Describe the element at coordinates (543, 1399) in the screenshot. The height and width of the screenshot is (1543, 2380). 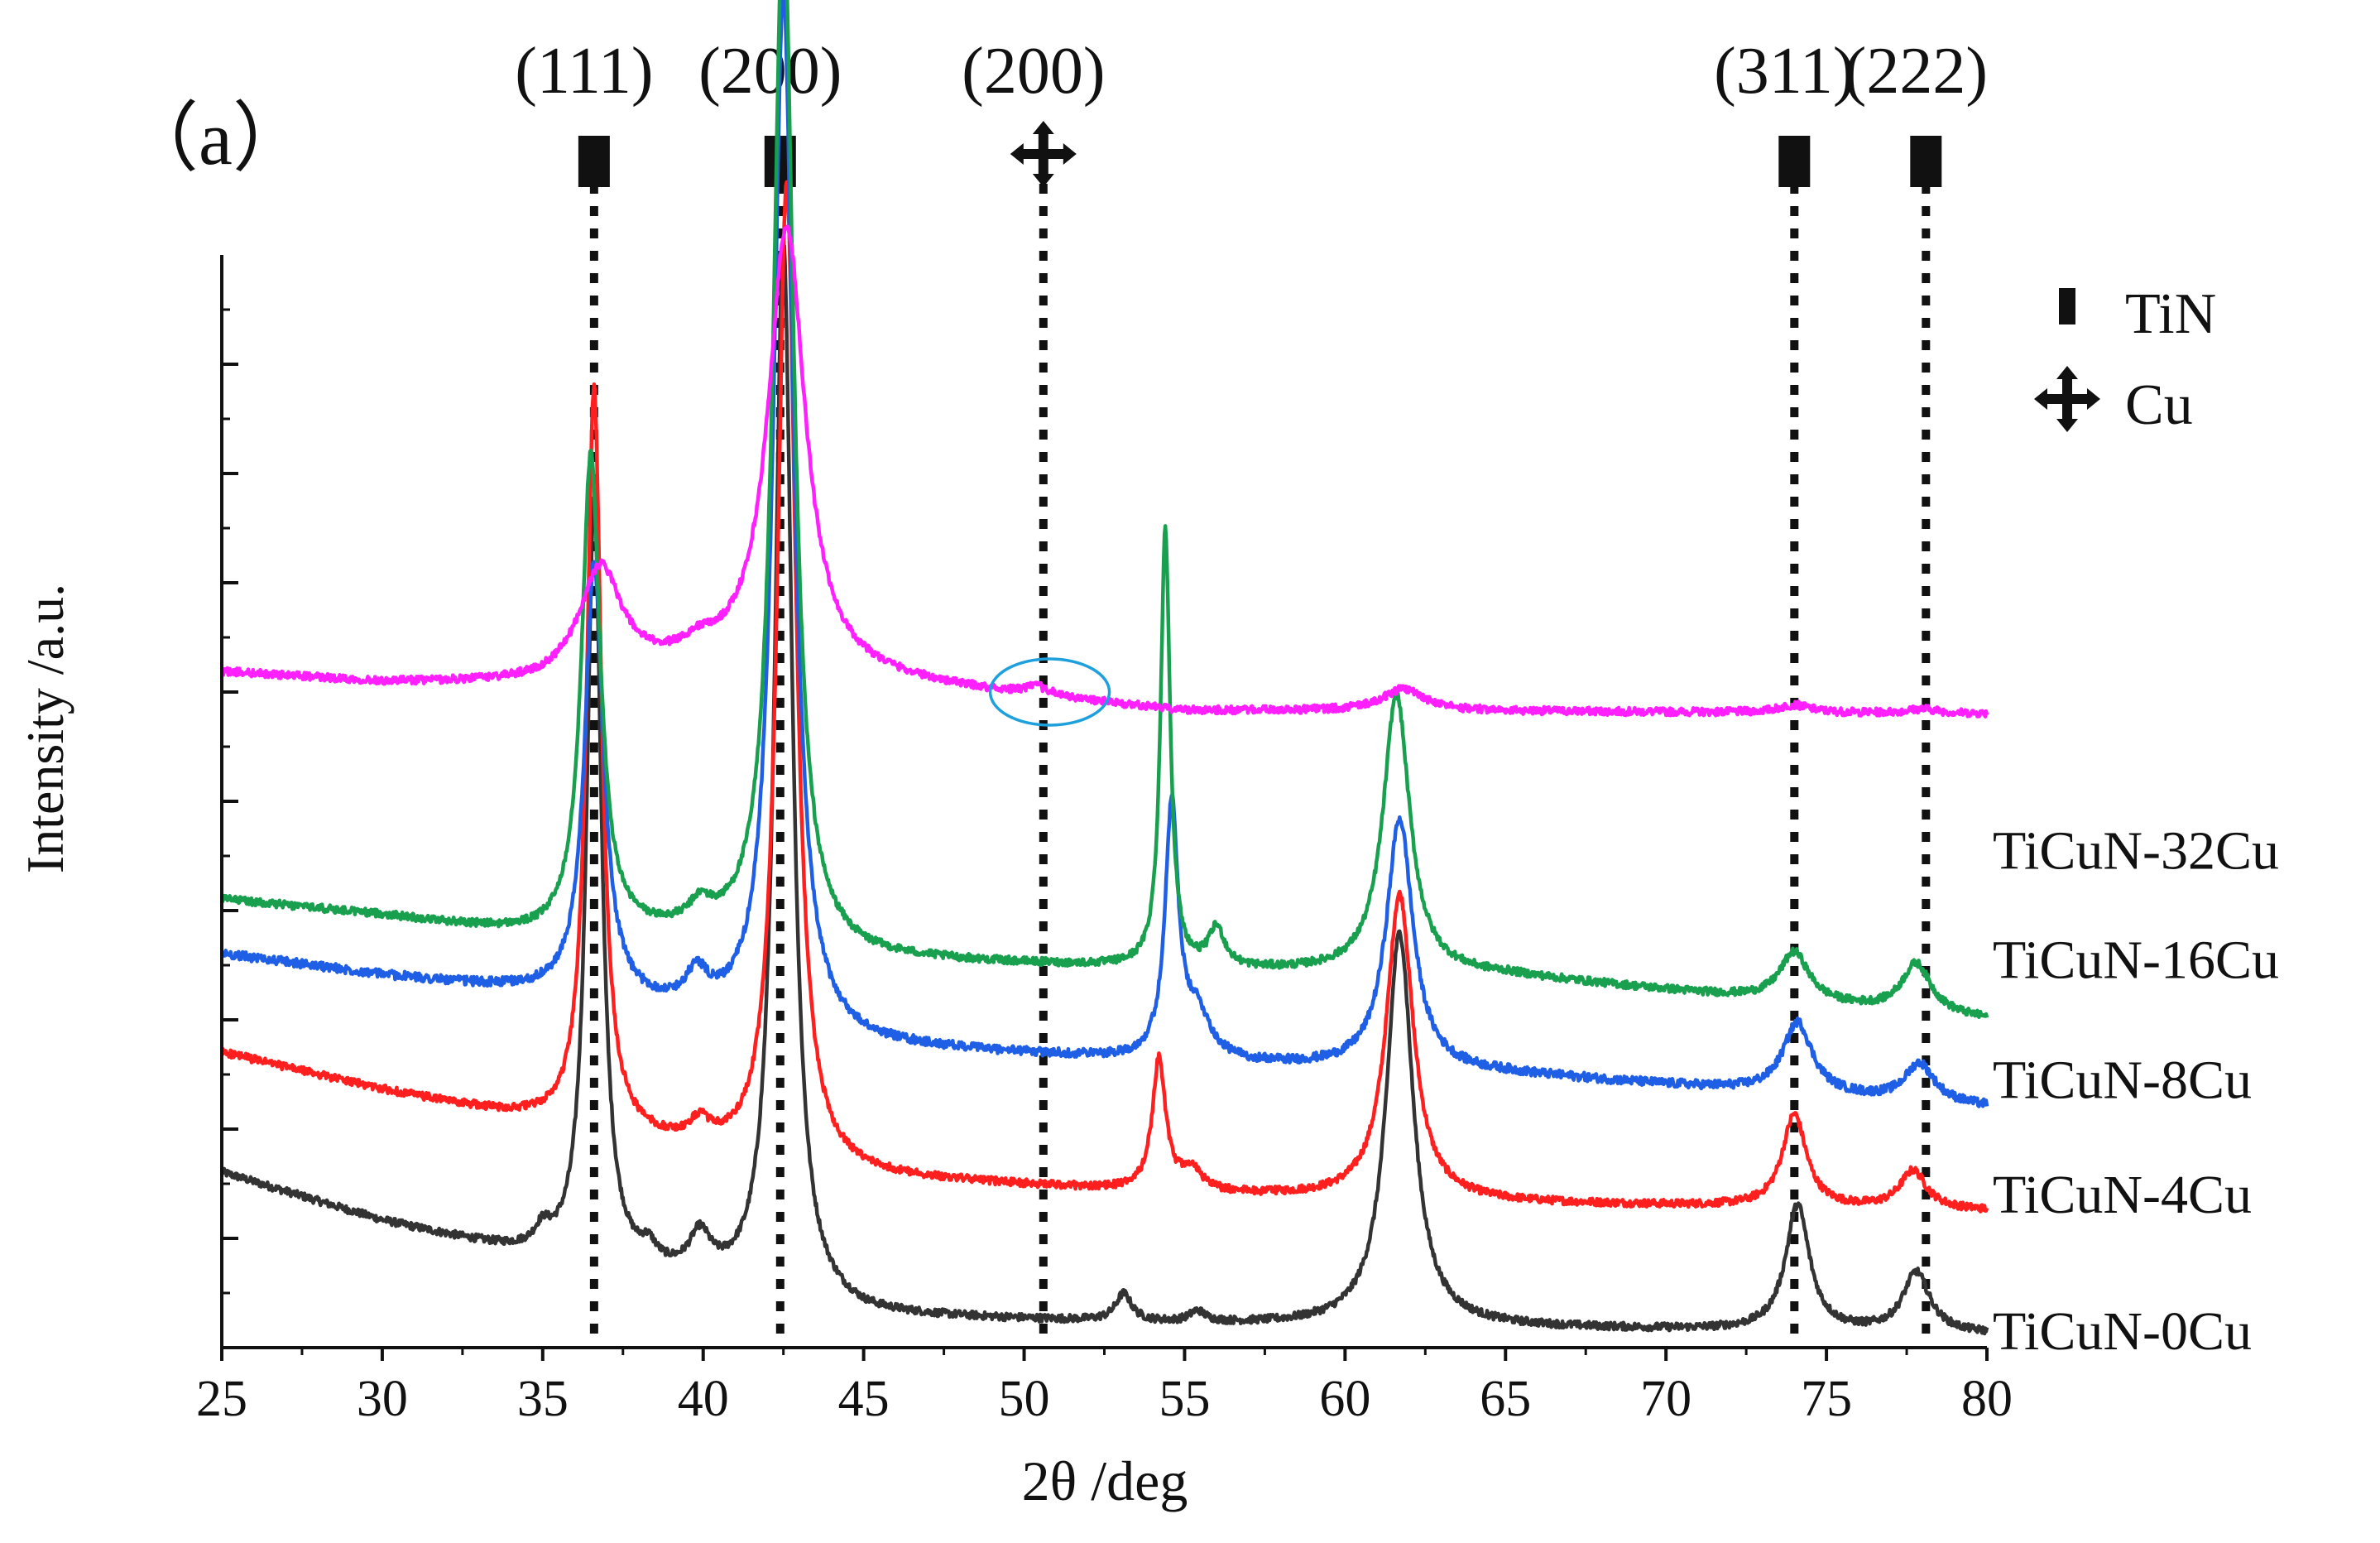
I see `x-tick-label: 35` at that location.